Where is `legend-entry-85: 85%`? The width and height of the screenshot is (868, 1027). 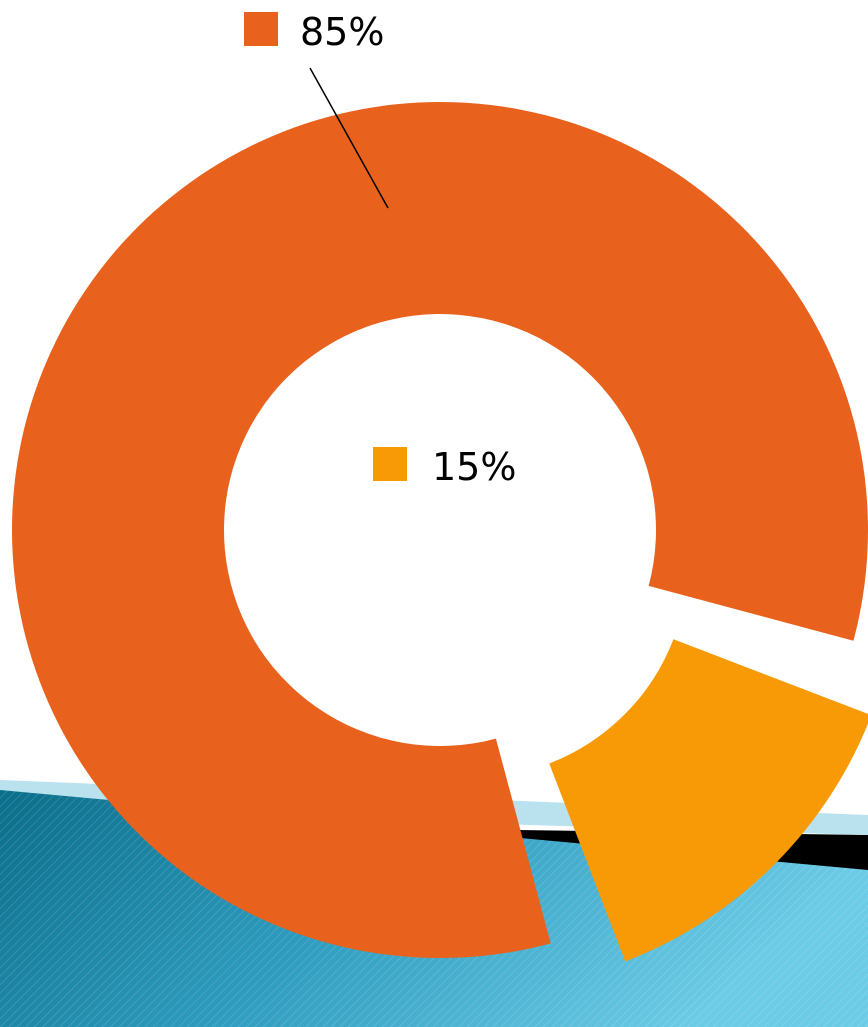 legend-entry-85: 85% is located at coordinates (314, 32).